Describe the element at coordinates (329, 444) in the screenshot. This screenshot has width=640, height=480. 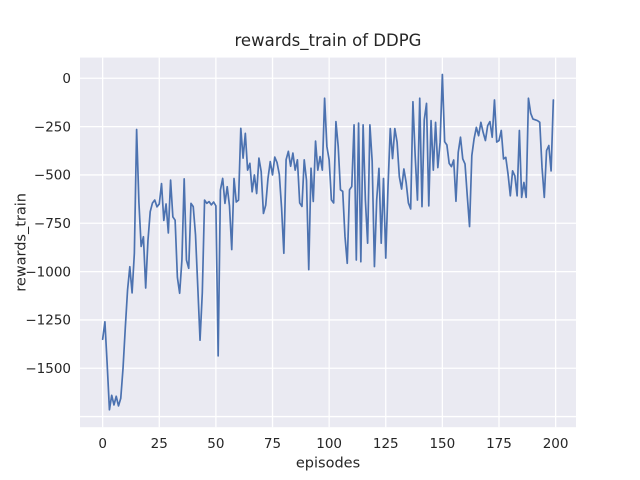
I see `x-tick-label: 100` at that location.